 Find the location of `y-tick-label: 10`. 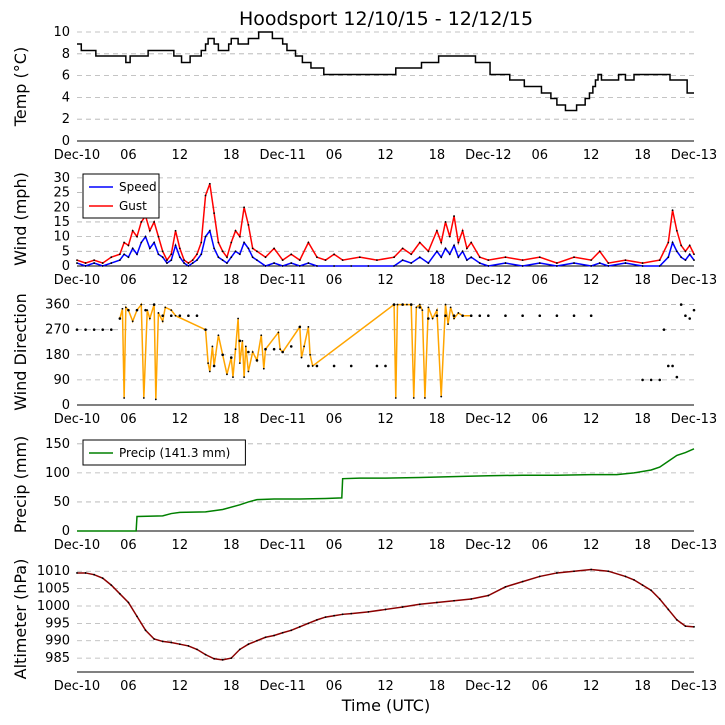

y-tick-label: 10 is located at coordinates (61, 237).